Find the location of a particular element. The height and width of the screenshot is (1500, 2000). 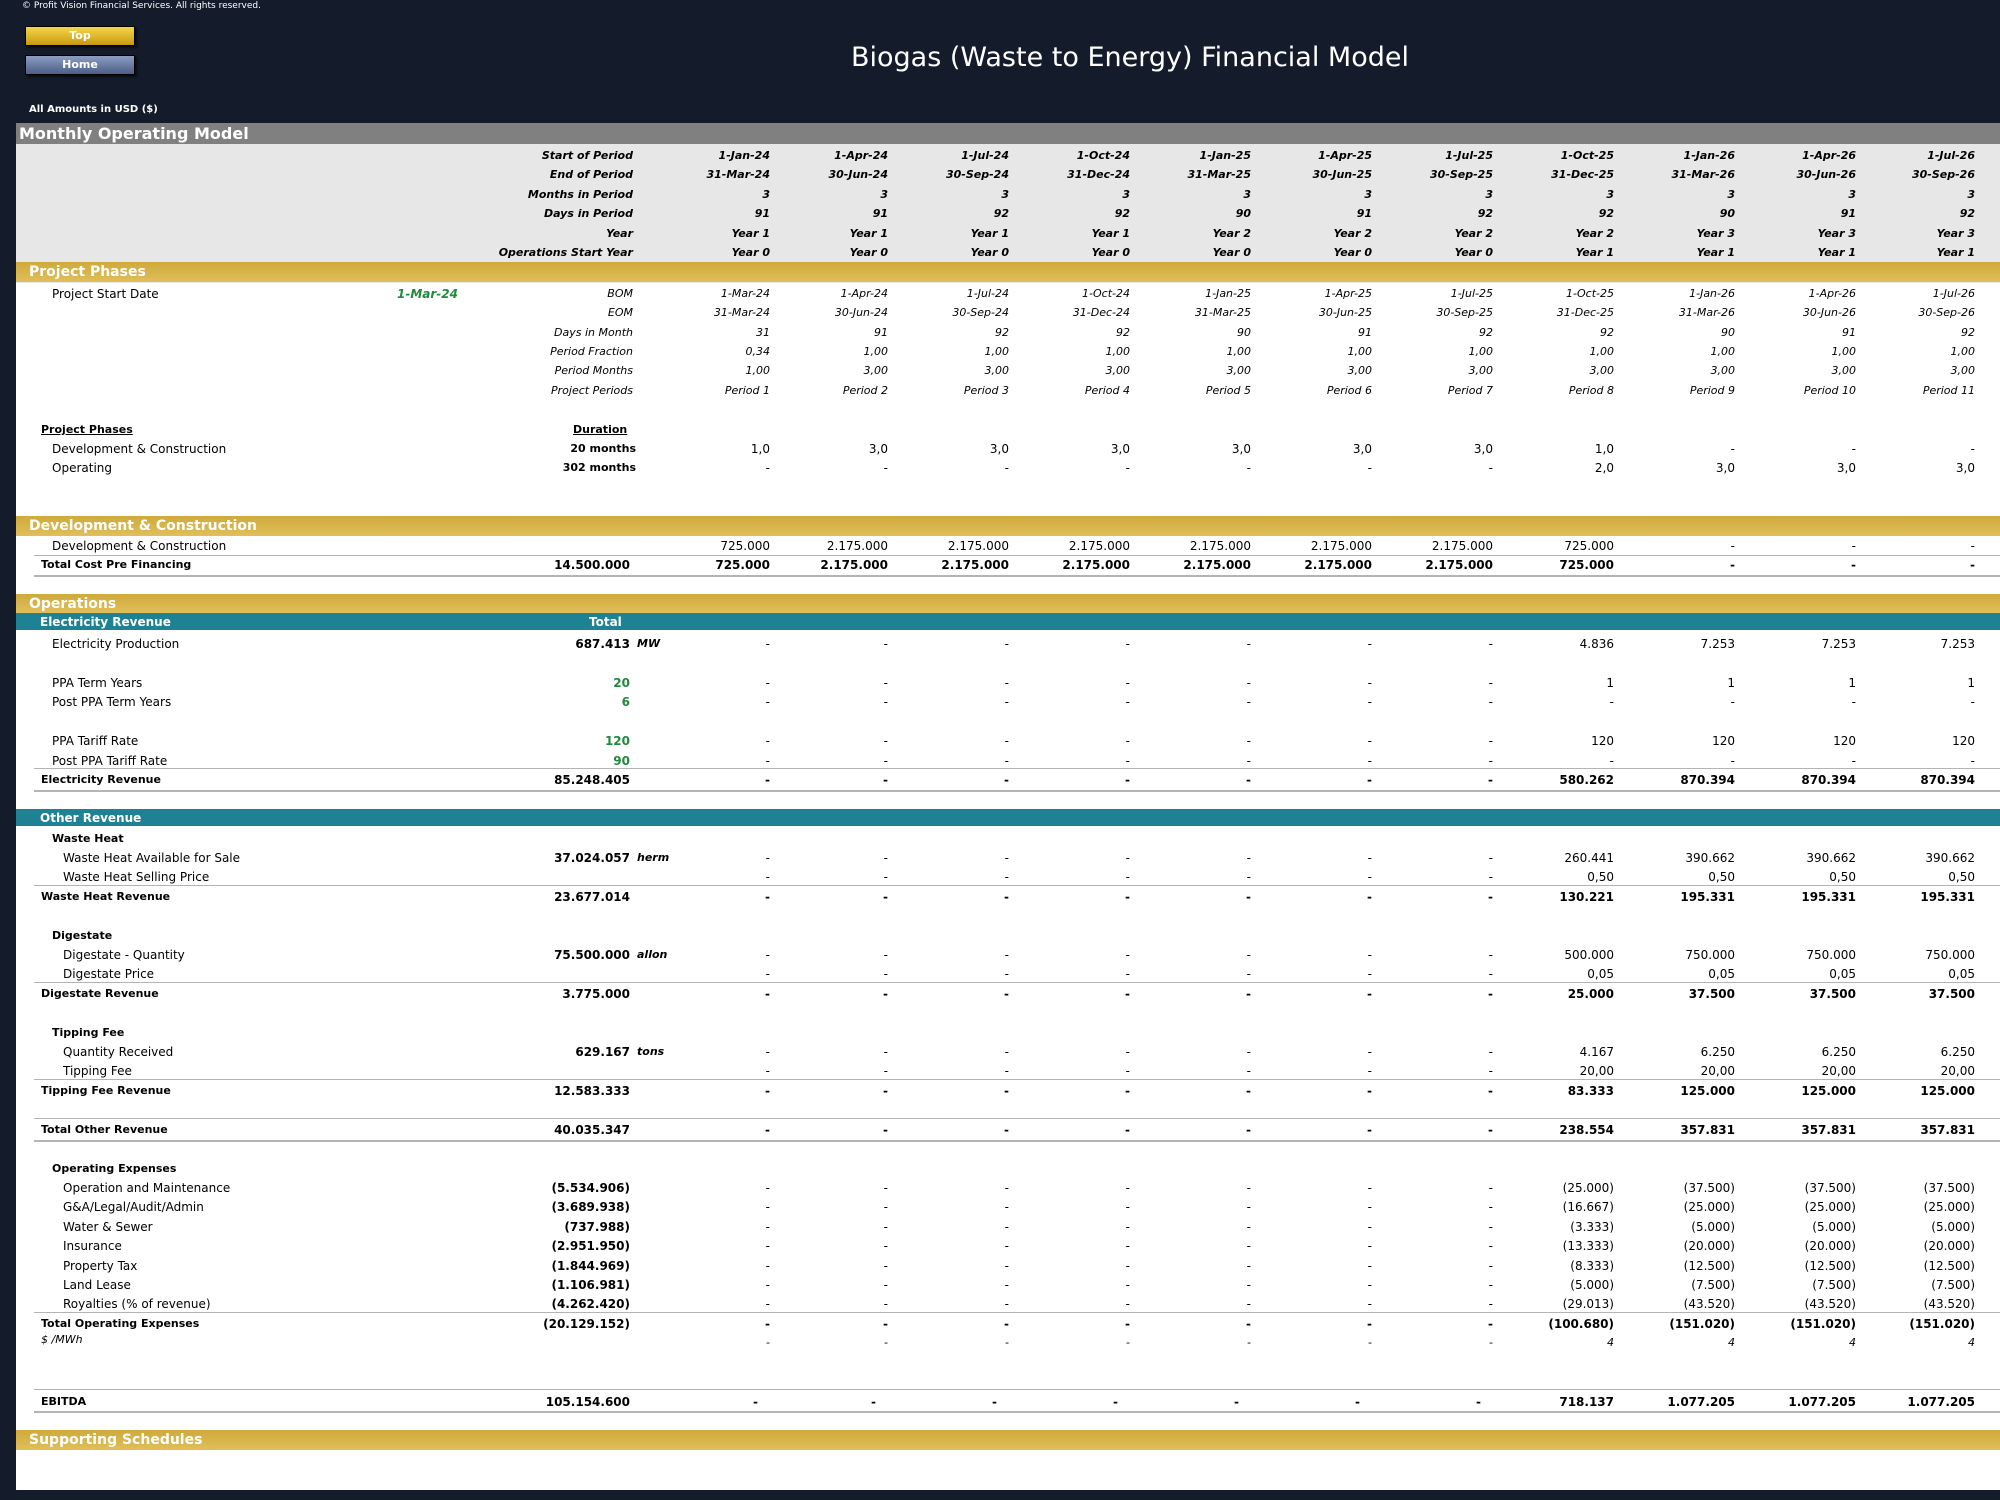

top-button: Top is located at coordinates (80, 36).